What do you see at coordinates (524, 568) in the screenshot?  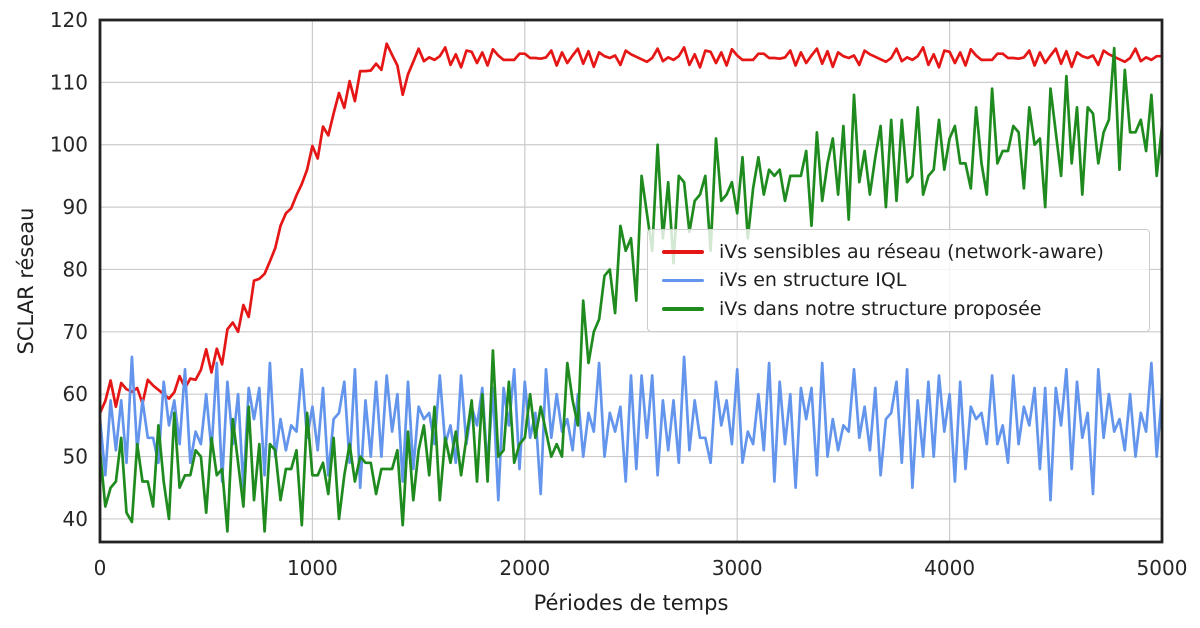 I see `x-tick-label: 2000` at bounding box center [524, 568].